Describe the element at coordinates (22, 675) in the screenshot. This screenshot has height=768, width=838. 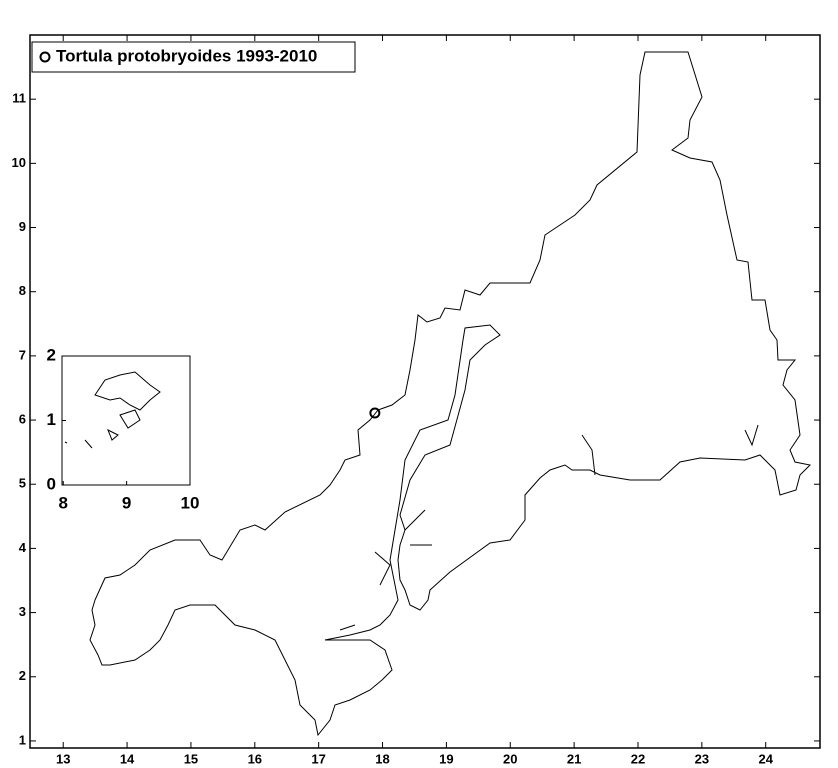
I see `y-tick-label: 2` at that location.